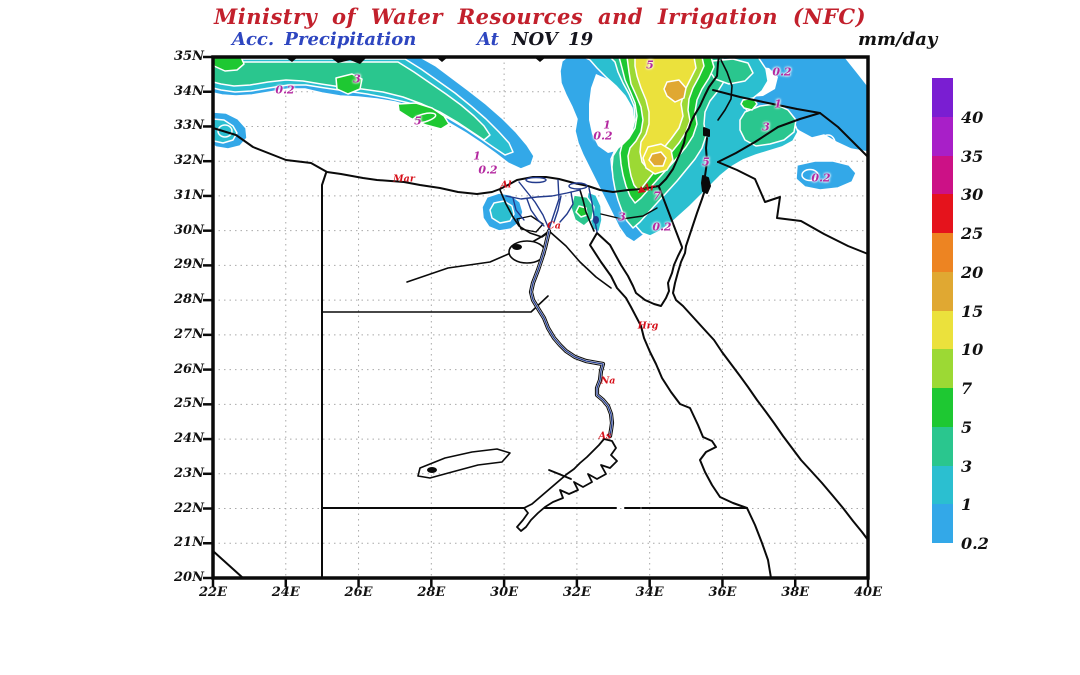 The image size is (1080, 675). What do you see at coordinates (488, 39) in the screenshot?
I see `subtitle-at: At` at bounding box center [488, 39].